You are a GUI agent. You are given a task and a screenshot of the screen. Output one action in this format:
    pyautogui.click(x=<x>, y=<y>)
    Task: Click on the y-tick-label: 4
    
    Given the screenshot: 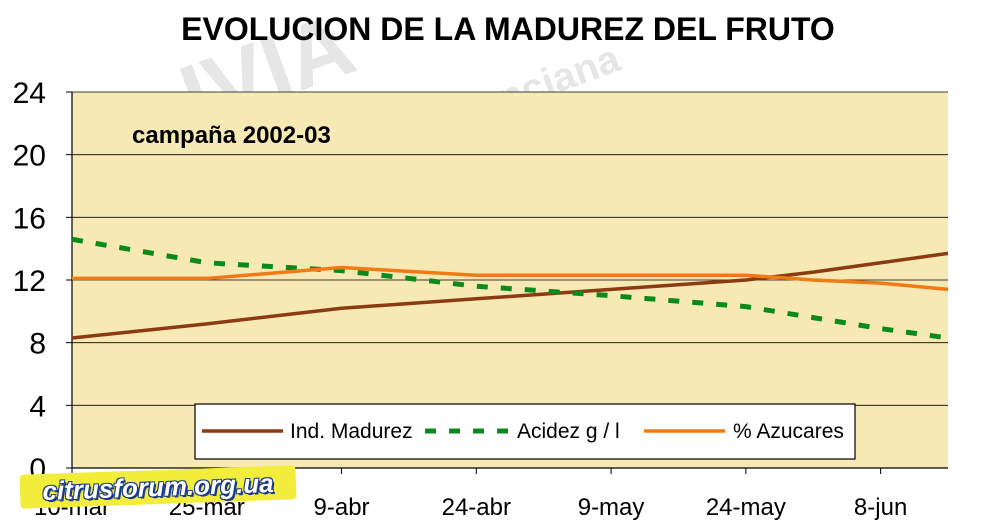 What is the action you would take?
    pyautogui.click(x=37, y=406)
    